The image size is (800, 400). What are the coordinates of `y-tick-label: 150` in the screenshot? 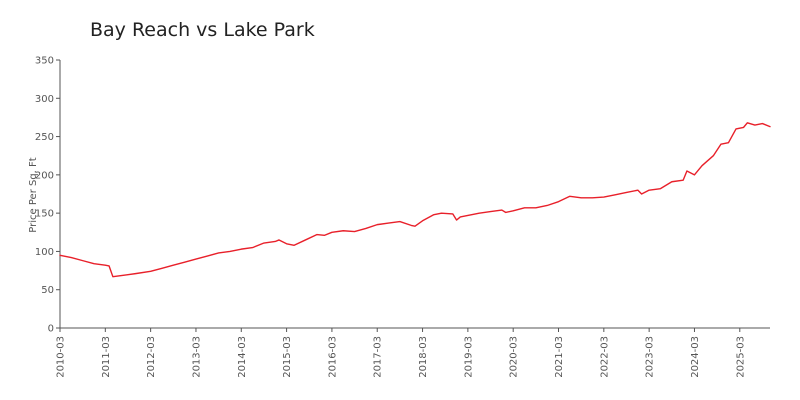 It's located at (44, 214).